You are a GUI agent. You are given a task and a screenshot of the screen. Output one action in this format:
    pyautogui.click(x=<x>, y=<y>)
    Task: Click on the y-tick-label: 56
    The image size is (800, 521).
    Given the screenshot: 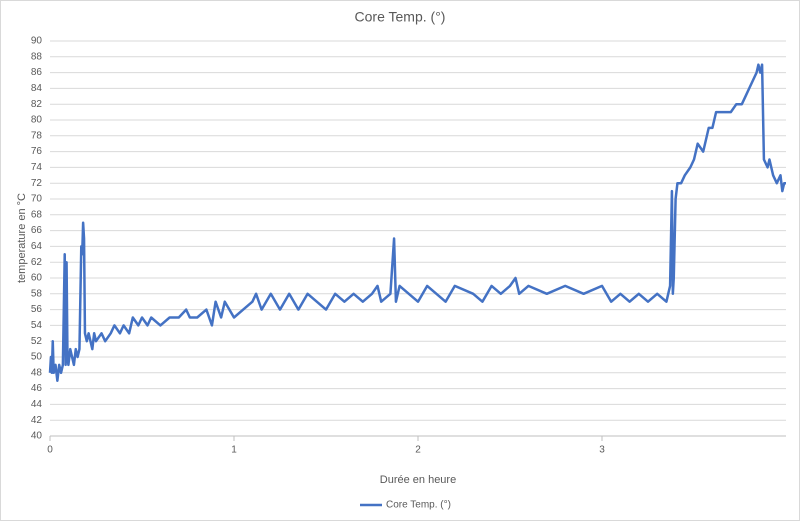 What is the action you would take?
    pyautogui.click(x=37, y=309)
    